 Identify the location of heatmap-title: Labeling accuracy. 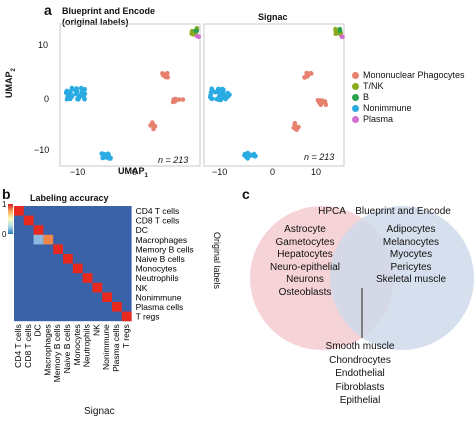
(69, 198).